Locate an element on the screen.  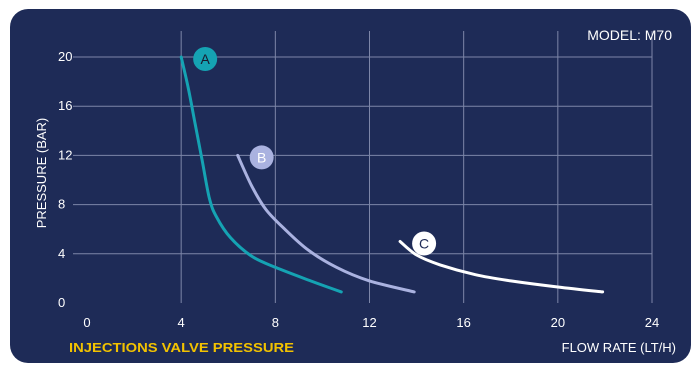
y-tick-label: 4 is located at coordinates (61, 253).